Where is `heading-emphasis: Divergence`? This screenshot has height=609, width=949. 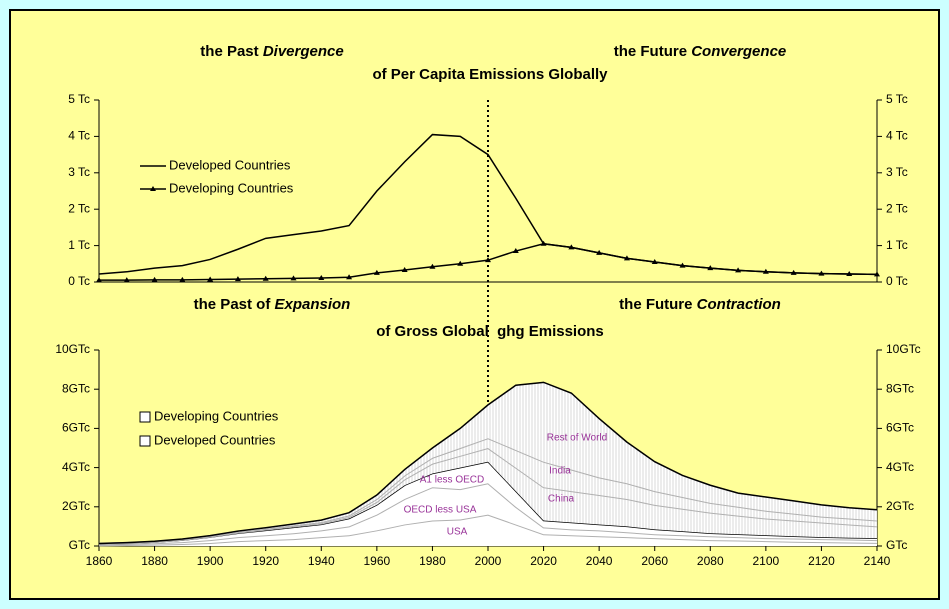
heading-emphasis: Divergence is located at coordinates (303, 51).